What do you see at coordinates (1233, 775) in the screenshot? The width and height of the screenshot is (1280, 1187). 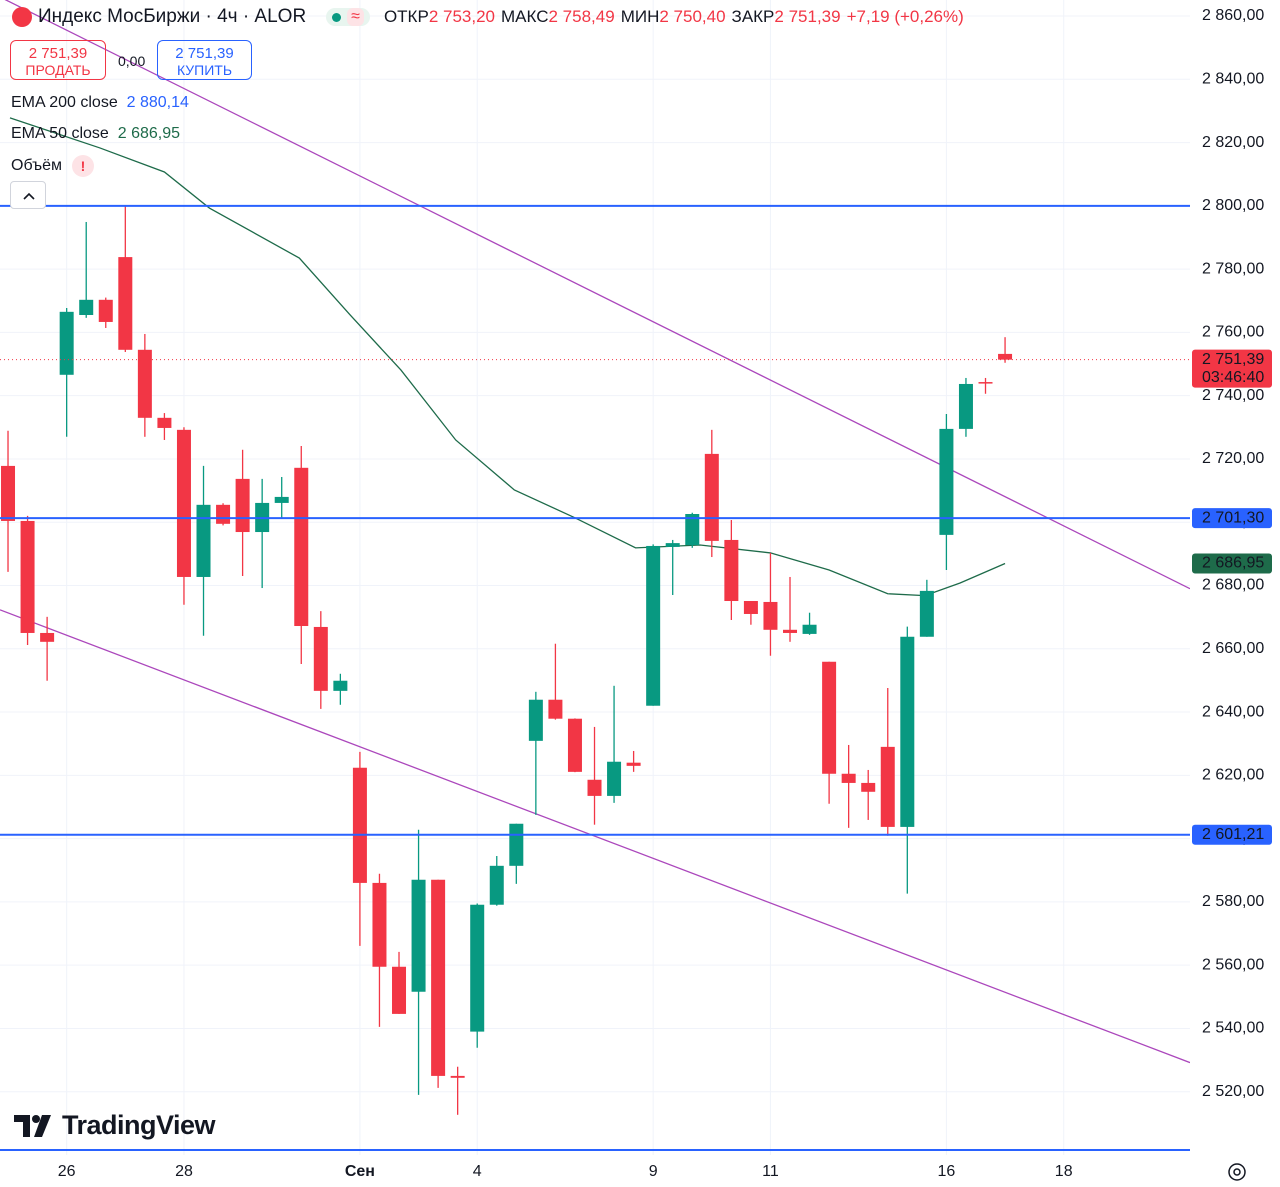 I see `y-tick-label: 2 620,00` at bounding box center [1233, 775].